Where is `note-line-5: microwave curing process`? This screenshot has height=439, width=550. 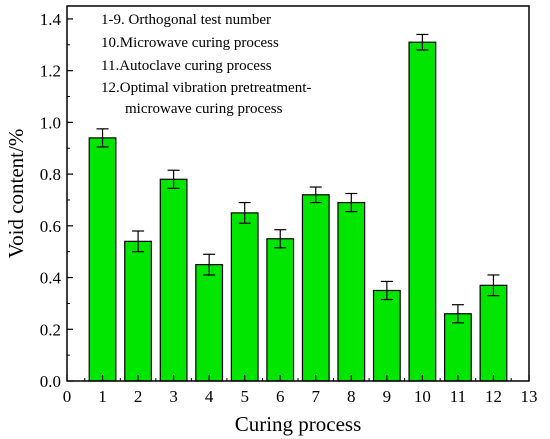 note-line-5: microwave curing process is located at coordinates (204, 109).